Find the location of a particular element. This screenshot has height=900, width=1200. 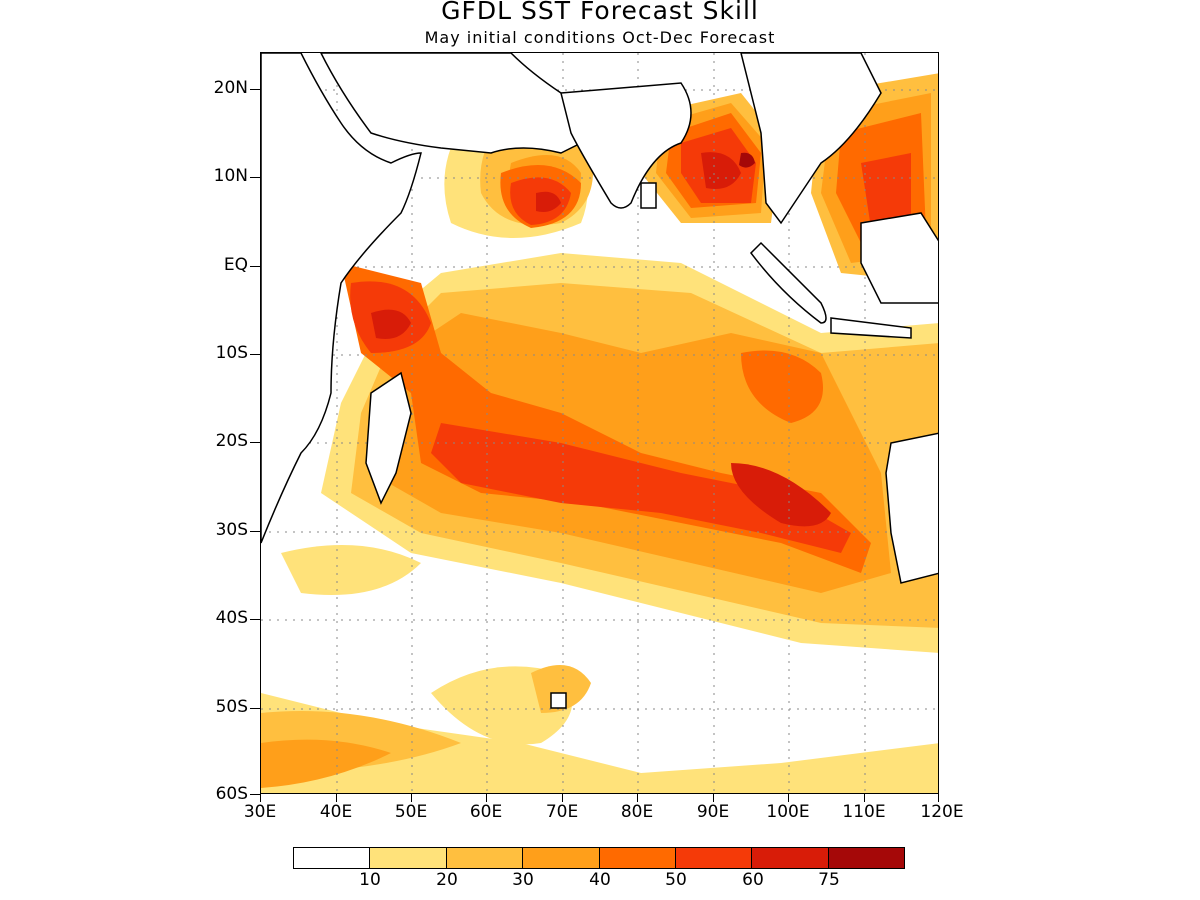

x-tick-label: 50E is located at coordinates (411, 812).